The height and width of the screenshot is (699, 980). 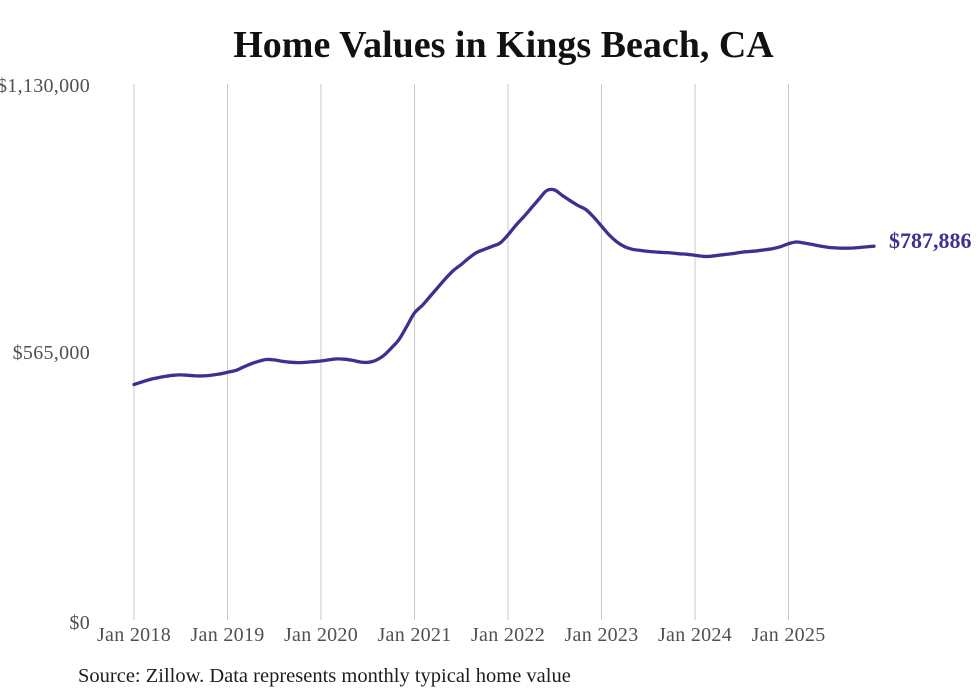 What do you see at coordinates (79, 623) in the screenshot?
I see `svg-text: $0` at bounding box center [79, 623].